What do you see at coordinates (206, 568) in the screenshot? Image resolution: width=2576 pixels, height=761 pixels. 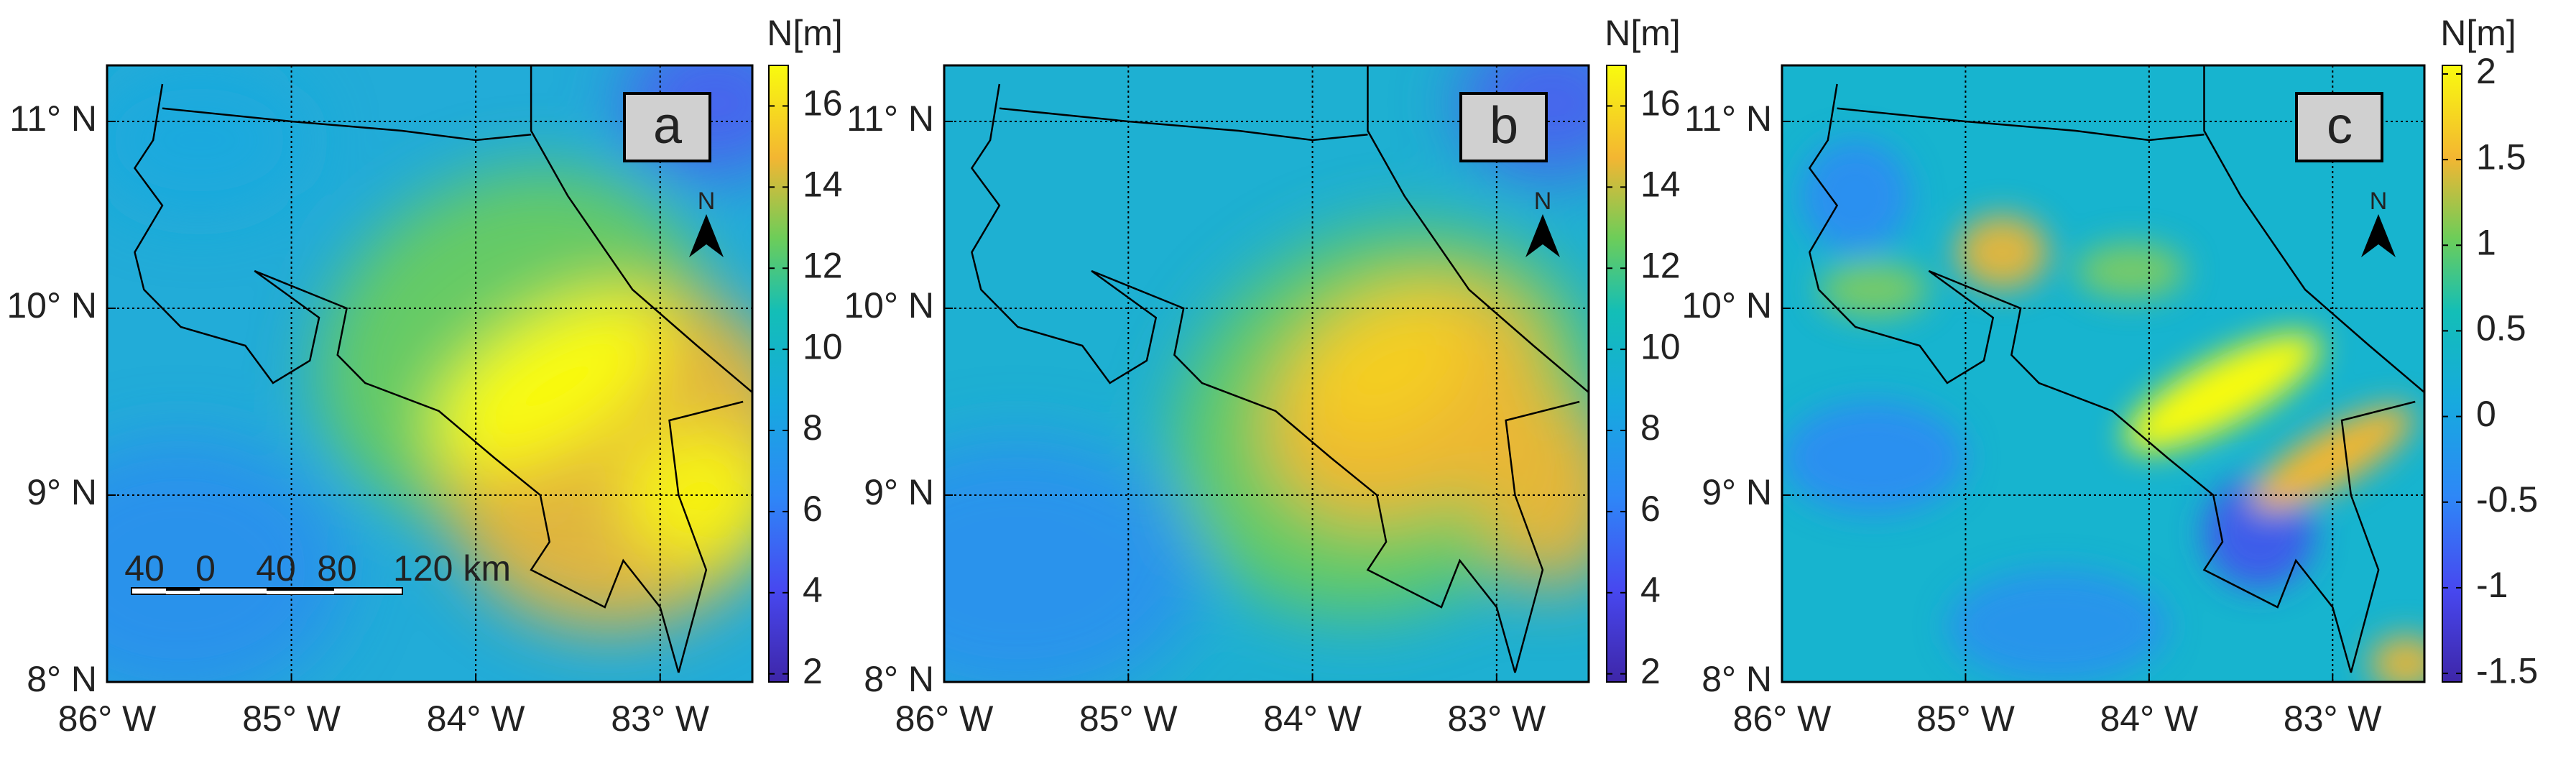 I see `scale-bar-label: 0` at bounding box center [206, 568].